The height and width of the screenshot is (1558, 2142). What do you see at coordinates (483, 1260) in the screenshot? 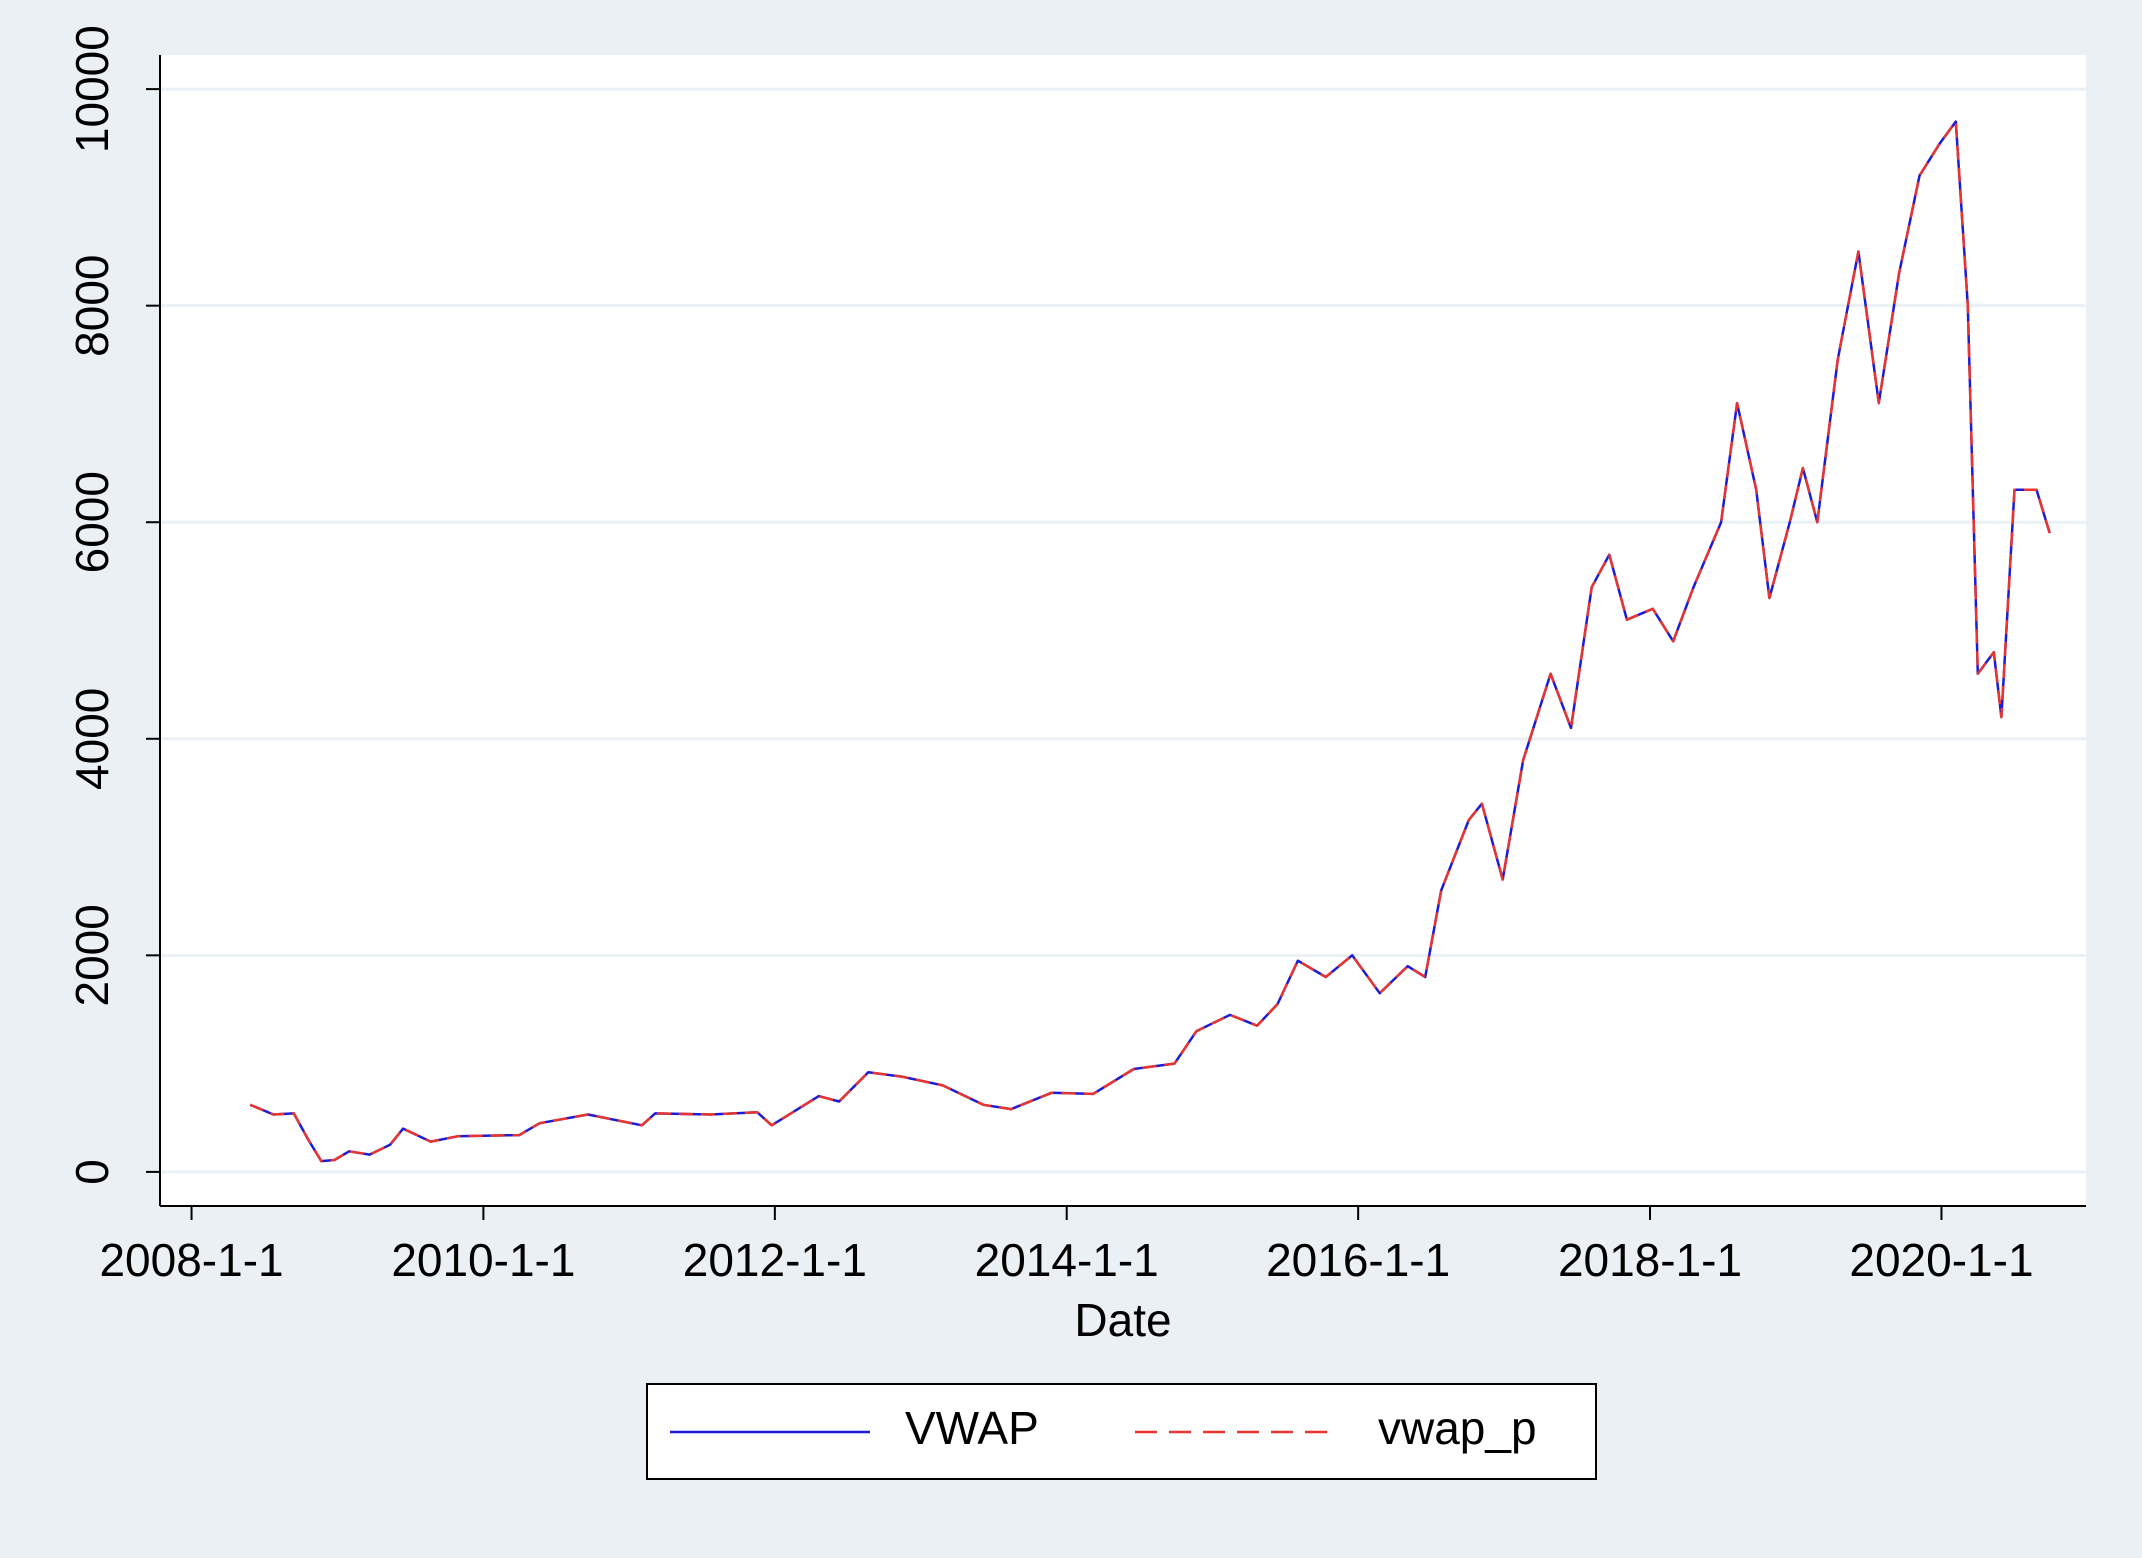
I see `x-tick-label: 2010-1-1` at bounding box center [483, 1260].